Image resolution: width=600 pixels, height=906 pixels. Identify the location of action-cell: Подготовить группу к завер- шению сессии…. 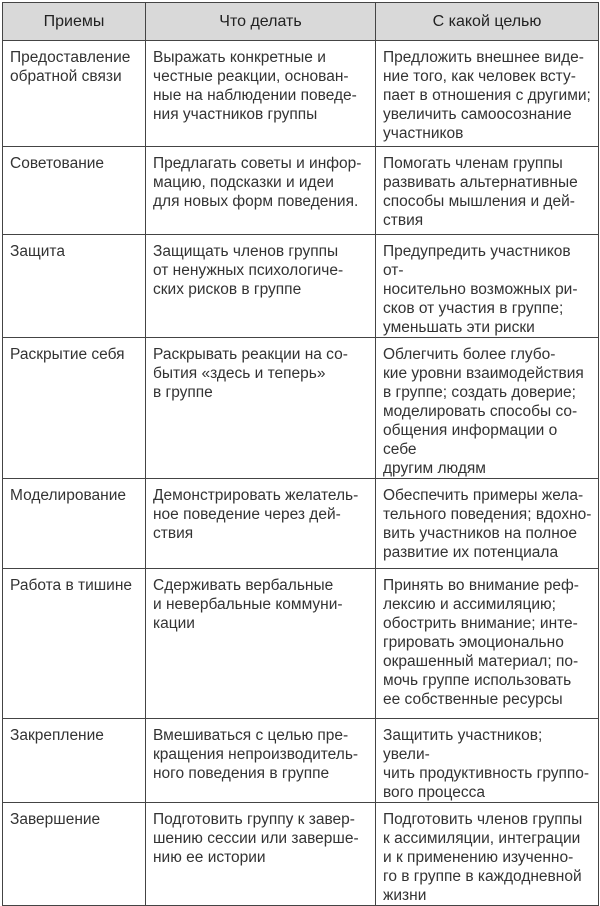
(260, 854).